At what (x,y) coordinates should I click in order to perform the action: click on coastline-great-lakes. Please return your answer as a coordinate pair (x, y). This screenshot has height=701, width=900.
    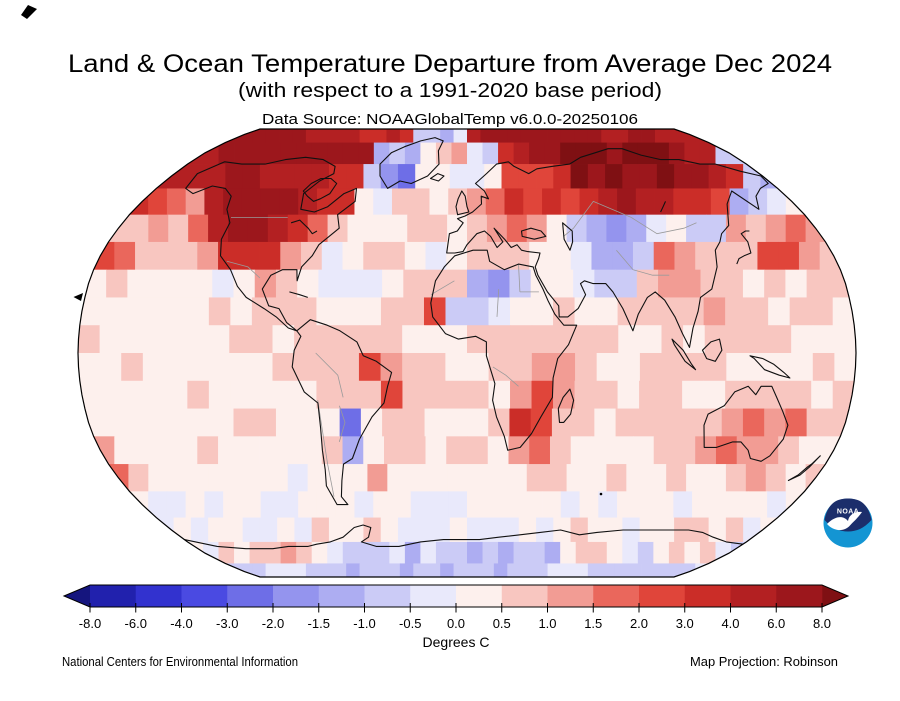
    Looking at the image, I should click on (304, 227).